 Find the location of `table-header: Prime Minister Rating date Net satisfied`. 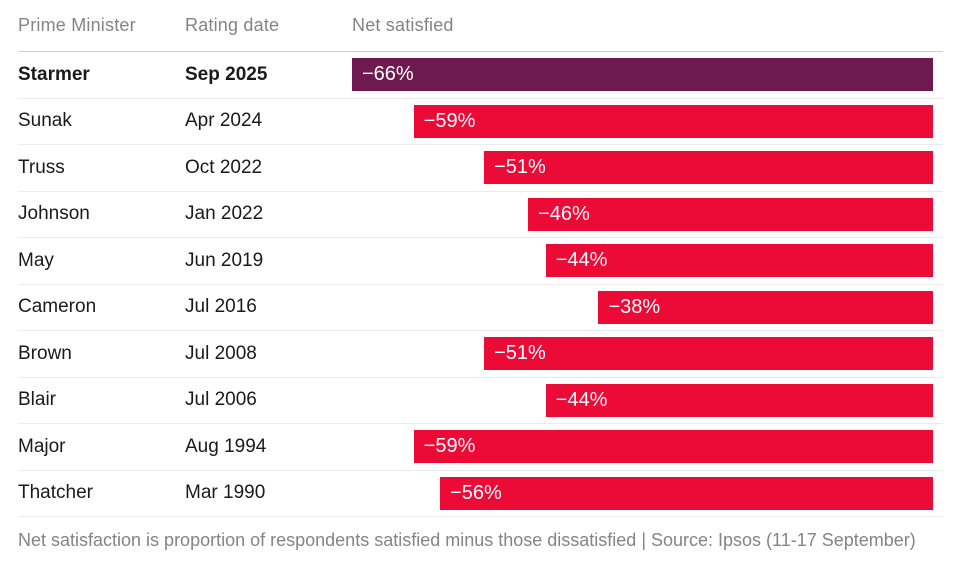

table-header: Prime Minister Rating date Net satisfied is located at coordinates (480, 26).